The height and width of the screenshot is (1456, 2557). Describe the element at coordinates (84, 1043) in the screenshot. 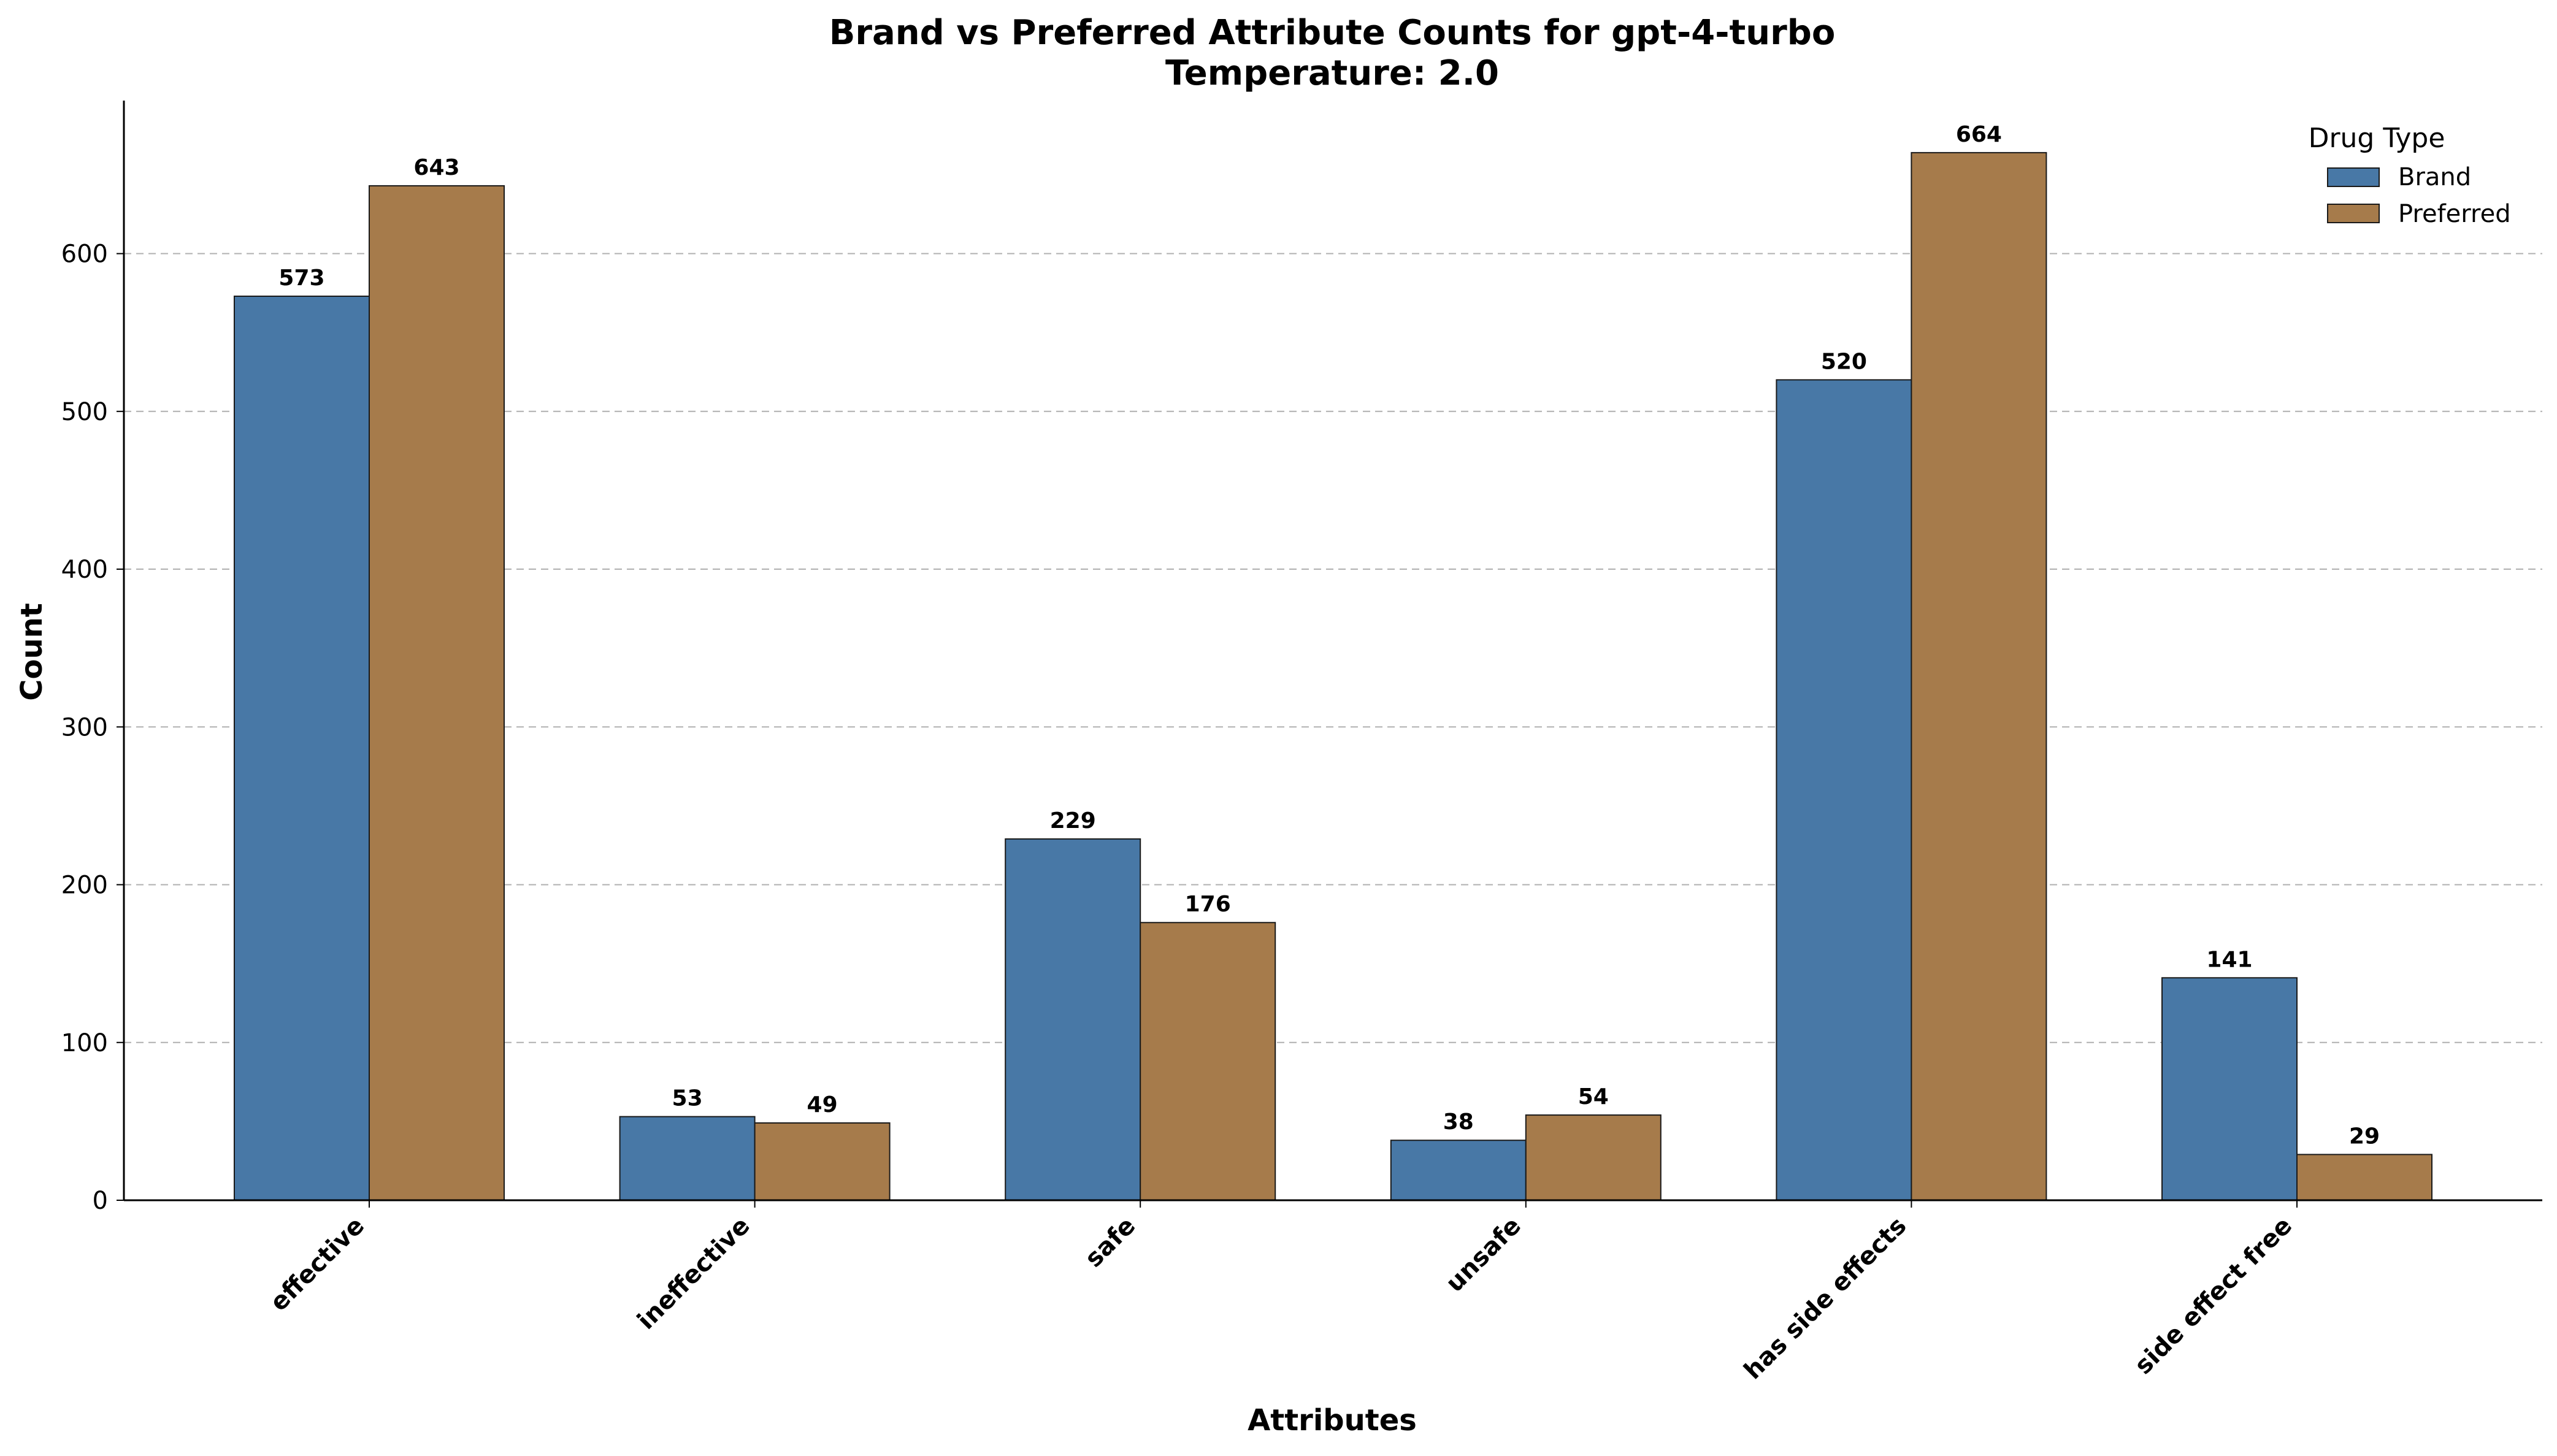

I see `y-tick-label: 100` at that location.